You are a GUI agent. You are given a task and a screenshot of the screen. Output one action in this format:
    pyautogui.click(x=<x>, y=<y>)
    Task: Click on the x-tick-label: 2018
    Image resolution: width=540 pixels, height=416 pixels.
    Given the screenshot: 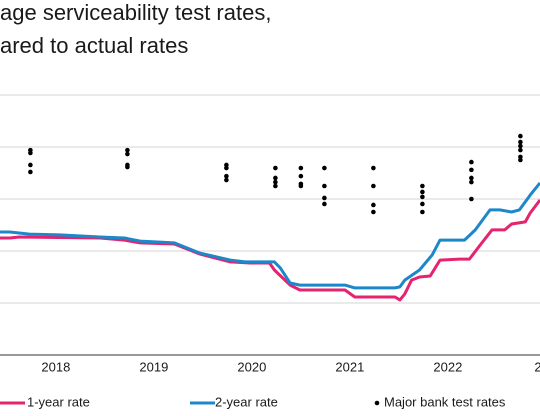 What is the action you would take?
    pyautogui.click(x=55, y=366)
    